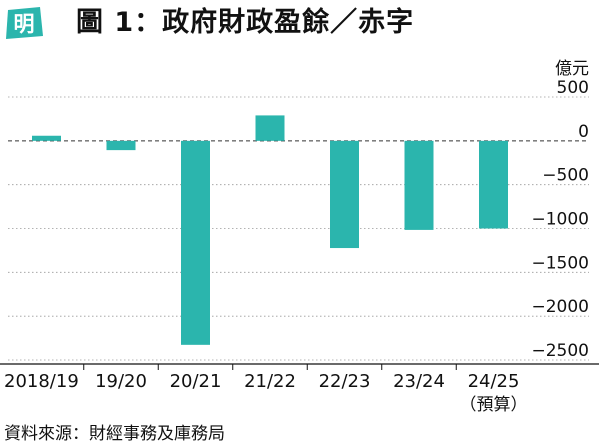 The width and height of the screenshot is (599, 448). What do you see at coordinates (560, 351) in the screenshot?
I see `y-tick-label: −2500` at bounding box center [560, 351].